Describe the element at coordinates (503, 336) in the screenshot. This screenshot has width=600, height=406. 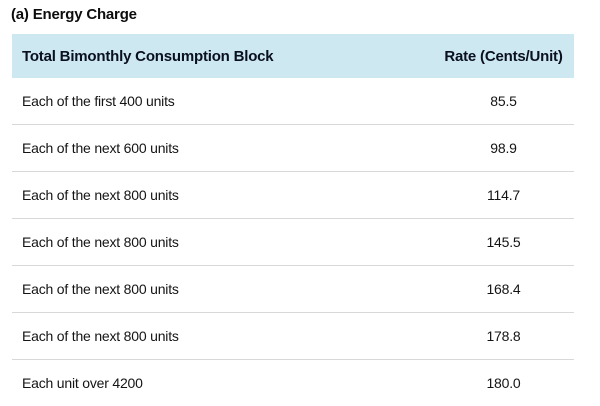
I see `rate-cell: 178.8` at that location.